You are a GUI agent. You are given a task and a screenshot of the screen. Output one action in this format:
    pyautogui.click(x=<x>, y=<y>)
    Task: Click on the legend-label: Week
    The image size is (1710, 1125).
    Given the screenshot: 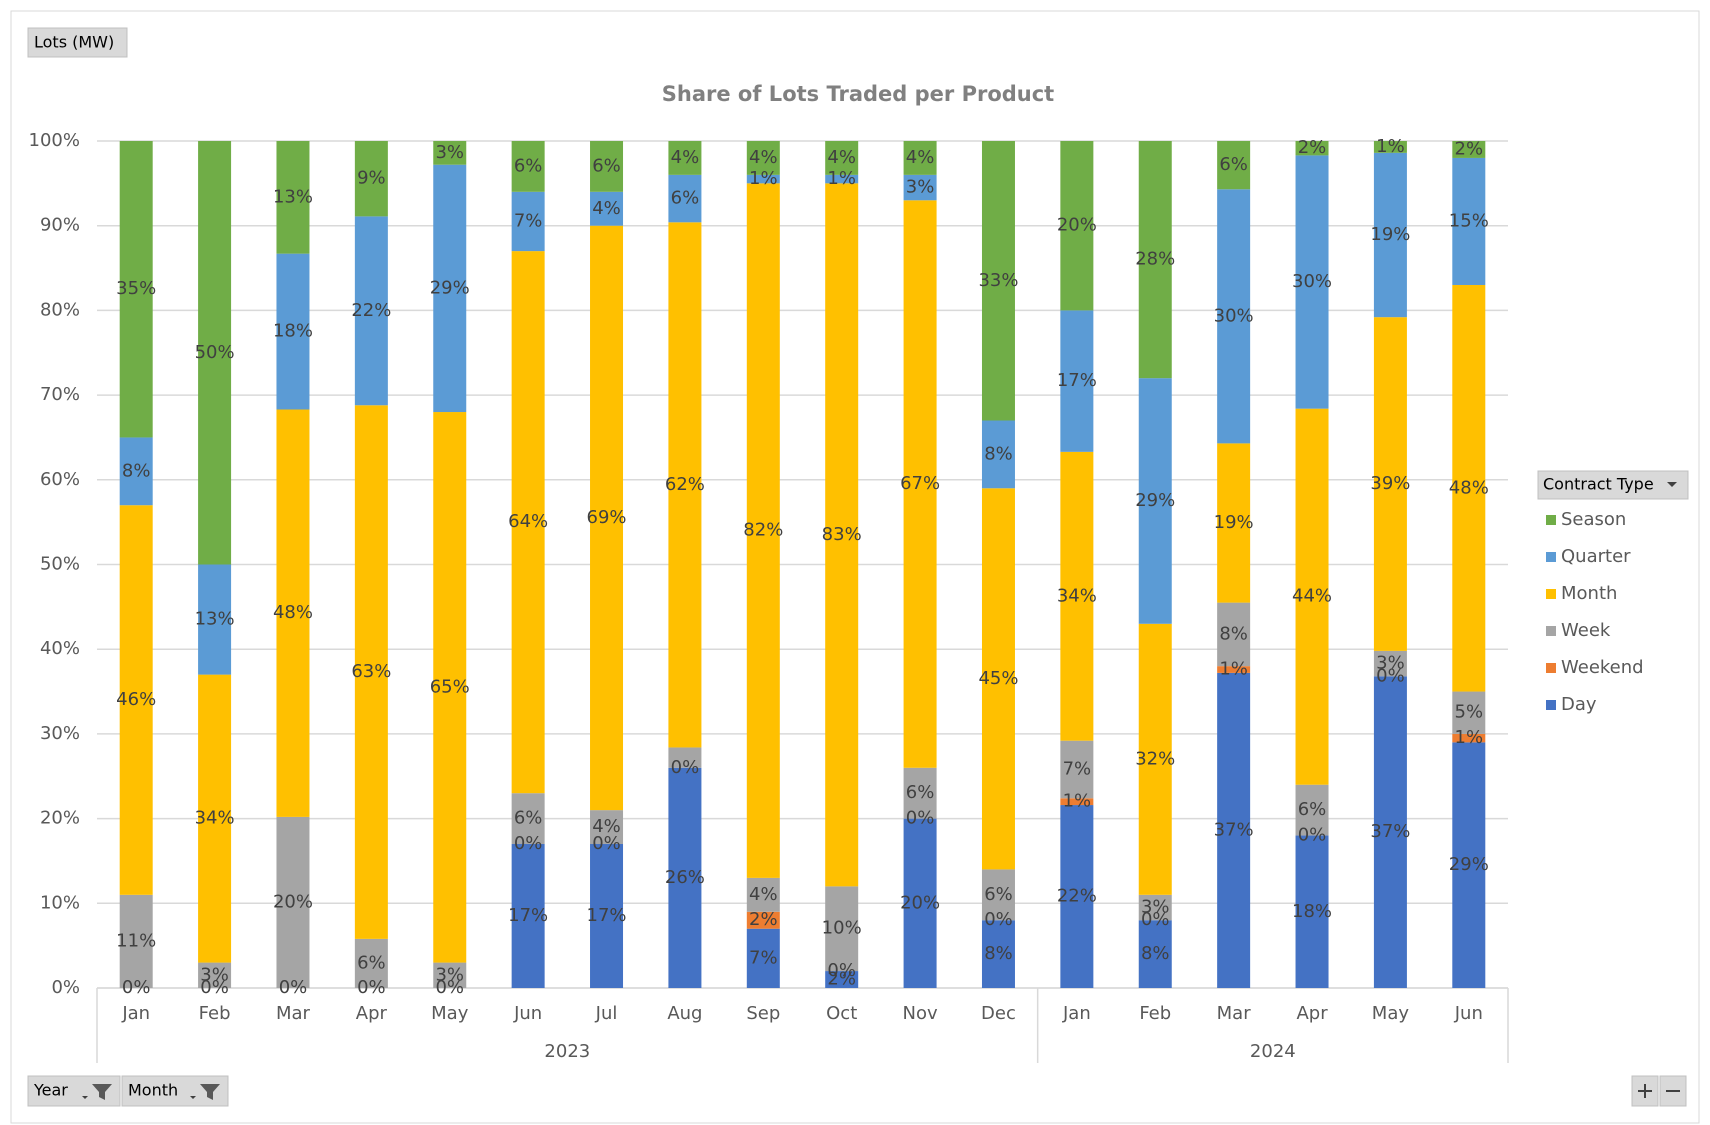 What is the action you would take?
    pyautogui.click(x=1586, y=630)
    